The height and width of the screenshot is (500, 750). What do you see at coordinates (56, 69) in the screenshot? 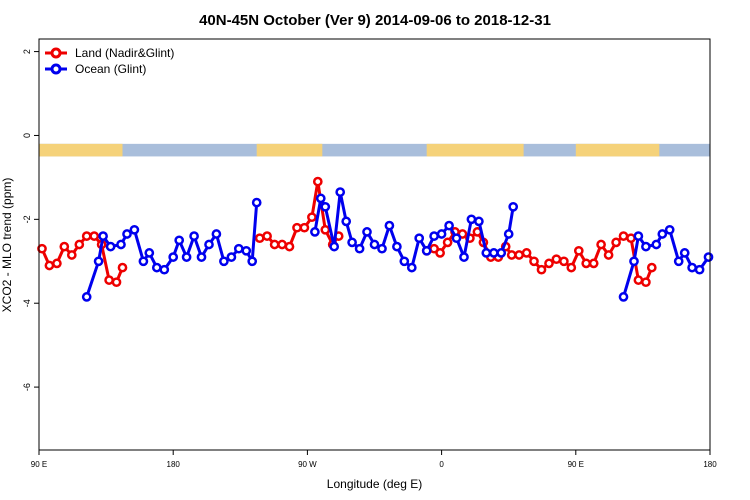
I see `legend-ocean-marker` at bounding box center [56, 69].